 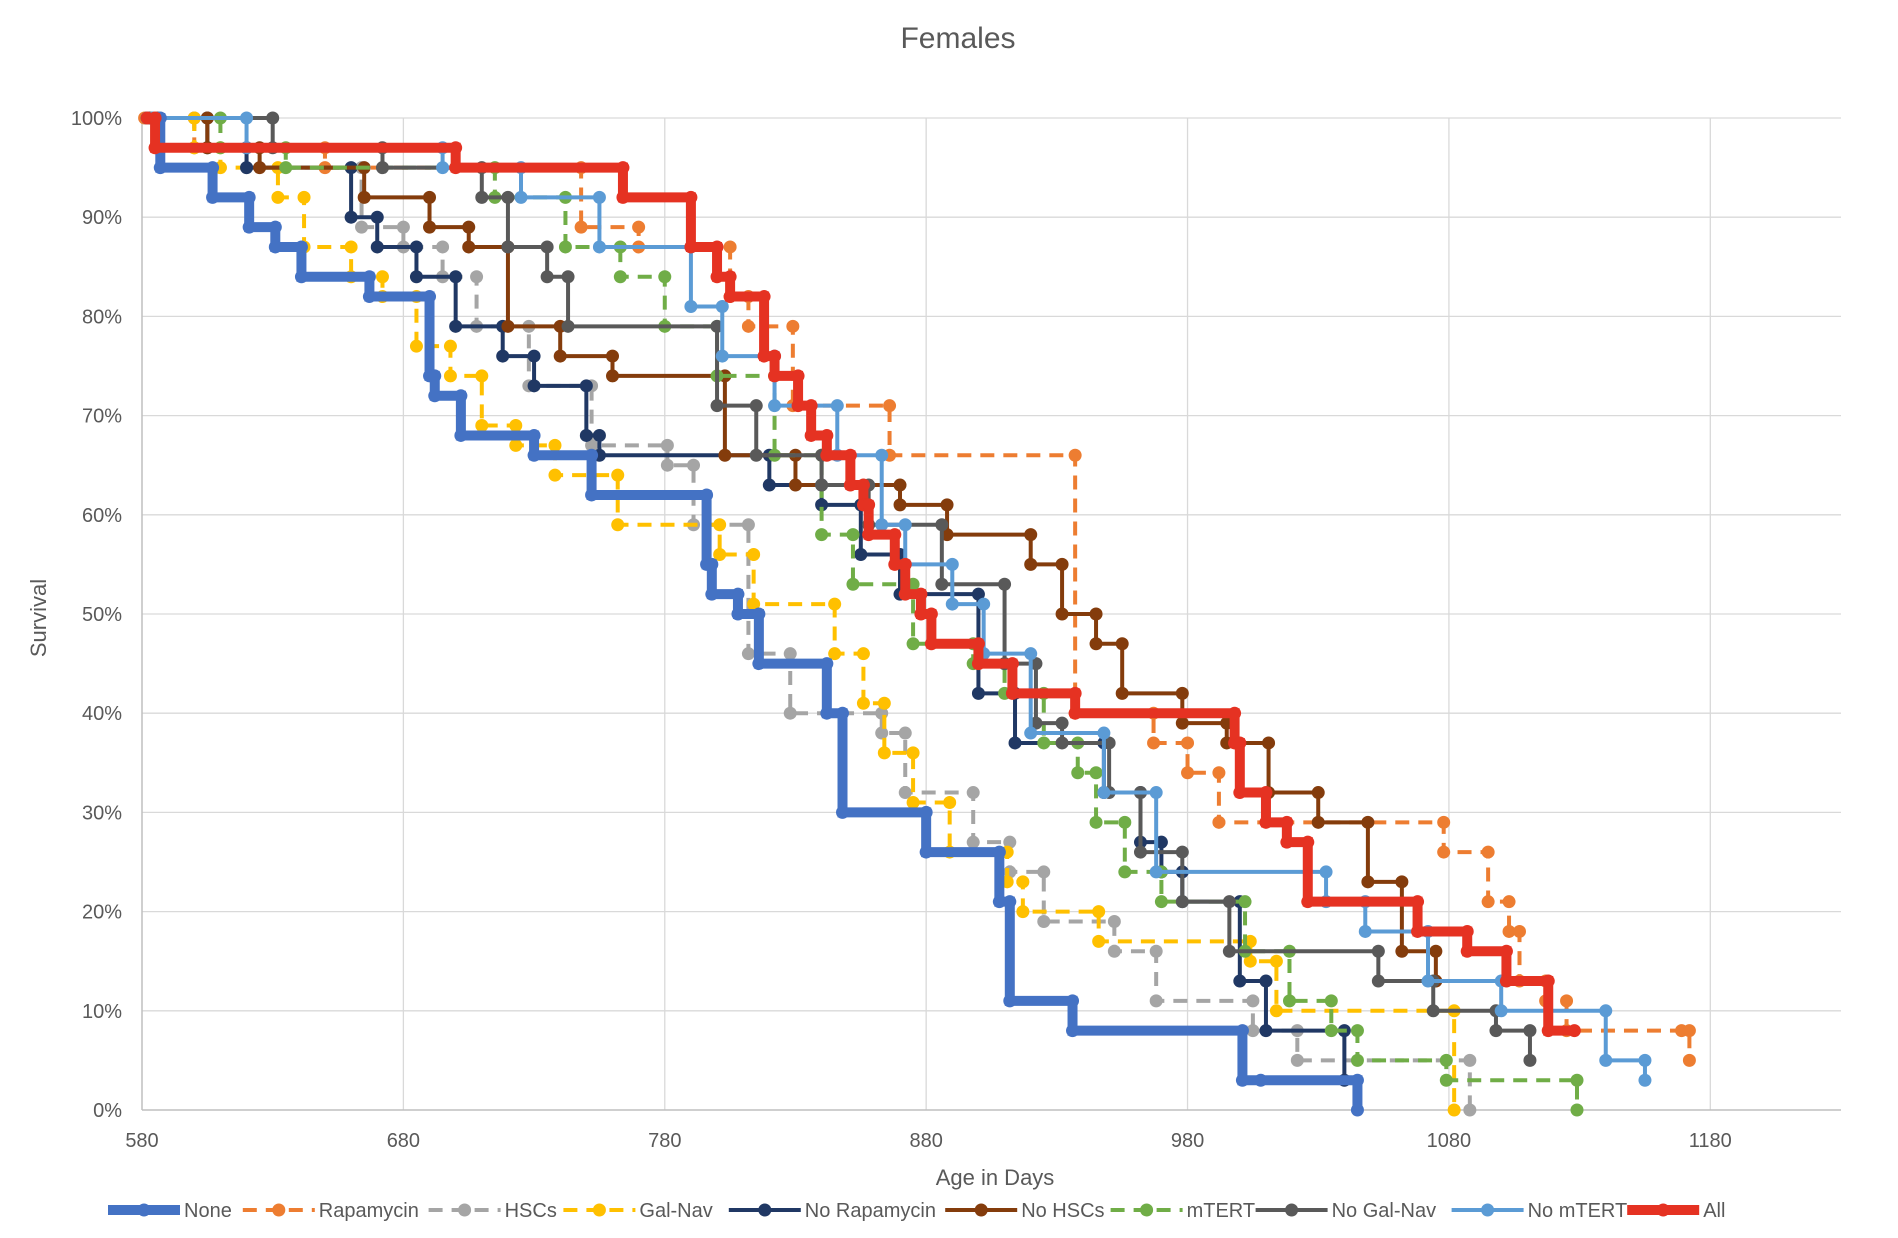 What do you see at coordinates (1710, 1141) in the screenshot?
I see `x-tick-label: 1180` at bounding box center [1710, 1141].